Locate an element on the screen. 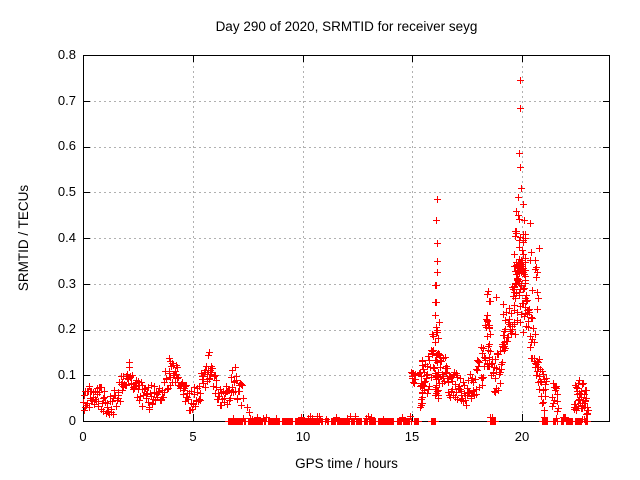 This screenshot has width=640, height=480. x-axis-label: GPS time / hours is located at coordinates (346, 463).